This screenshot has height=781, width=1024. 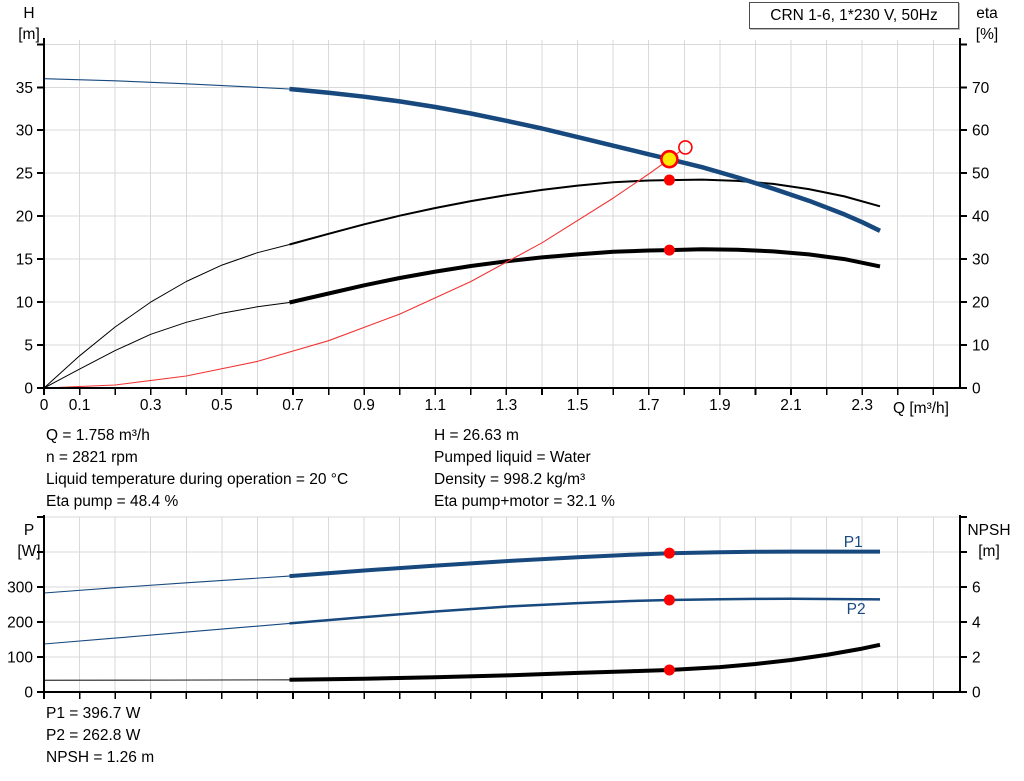 What do you see at coordinates (20, 588) in the screenshot?
I see `y-left-tick-label: 300` at bounding box center [20, 588].